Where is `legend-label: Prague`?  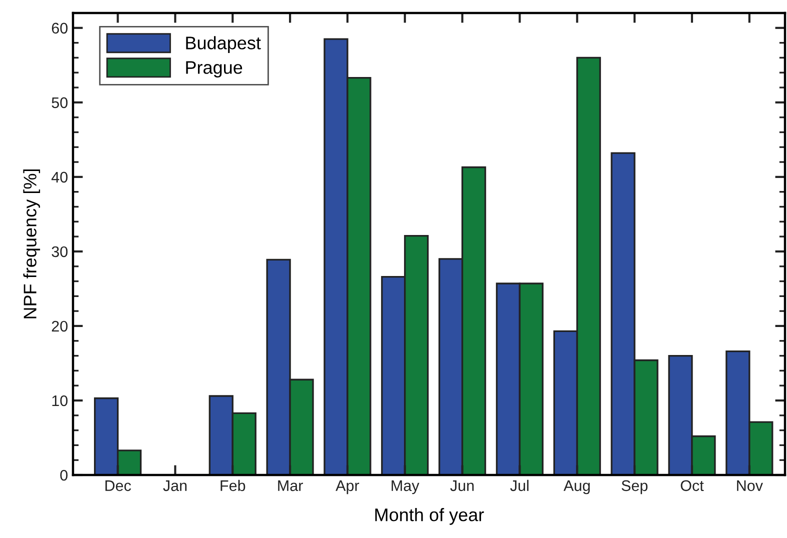 legend-label: Prague is located at coordinates (214, 69).